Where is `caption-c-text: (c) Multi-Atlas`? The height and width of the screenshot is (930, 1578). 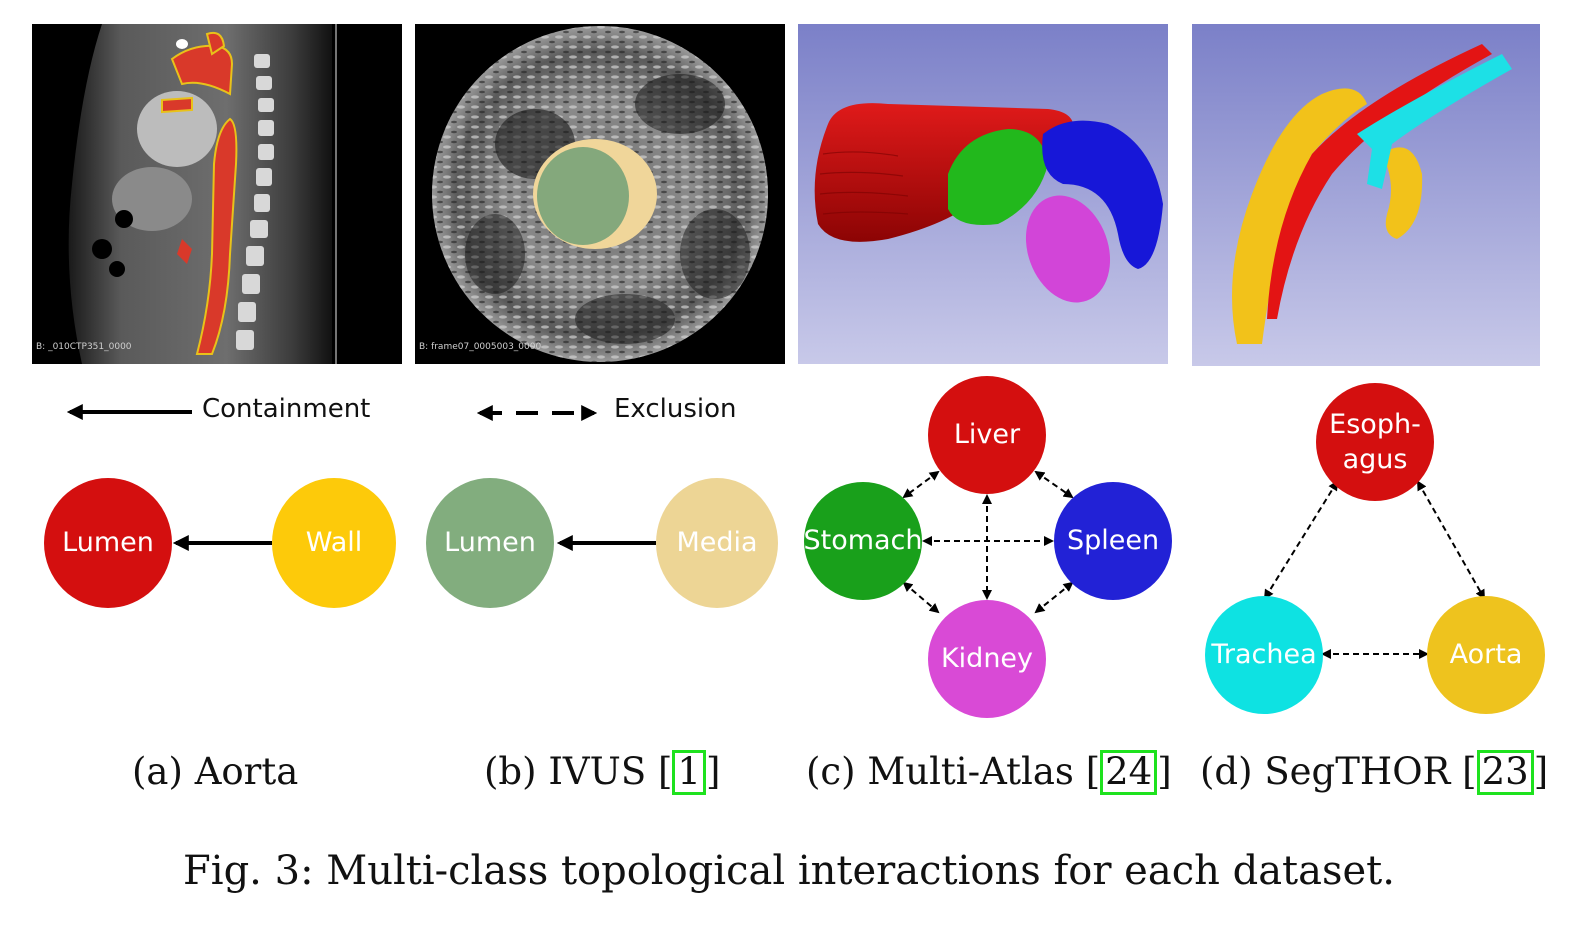 caption-c-text: (c) Multi-Atlas is located at coordinates (946, 771).